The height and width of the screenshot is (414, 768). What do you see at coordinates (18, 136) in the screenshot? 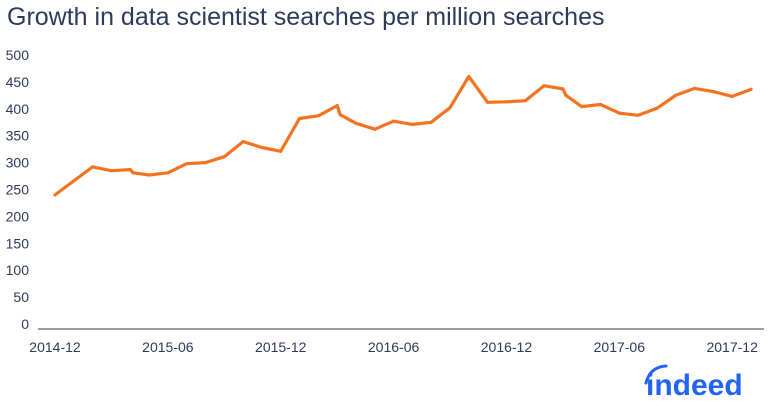
I see `y-tick-label: 350` at bounding box center [18, 136].